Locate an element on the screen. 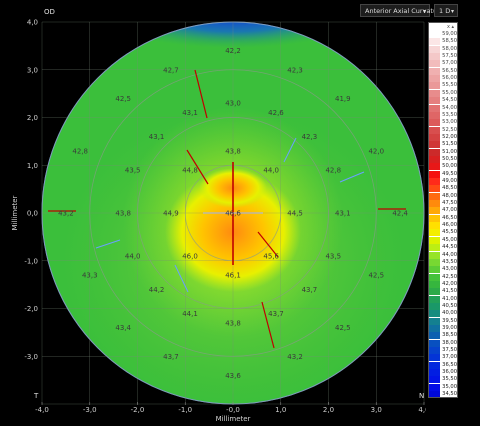 This screenshot has width=480, height=426. x-tick-label: -1,0 is located at coordinates (185, 410).